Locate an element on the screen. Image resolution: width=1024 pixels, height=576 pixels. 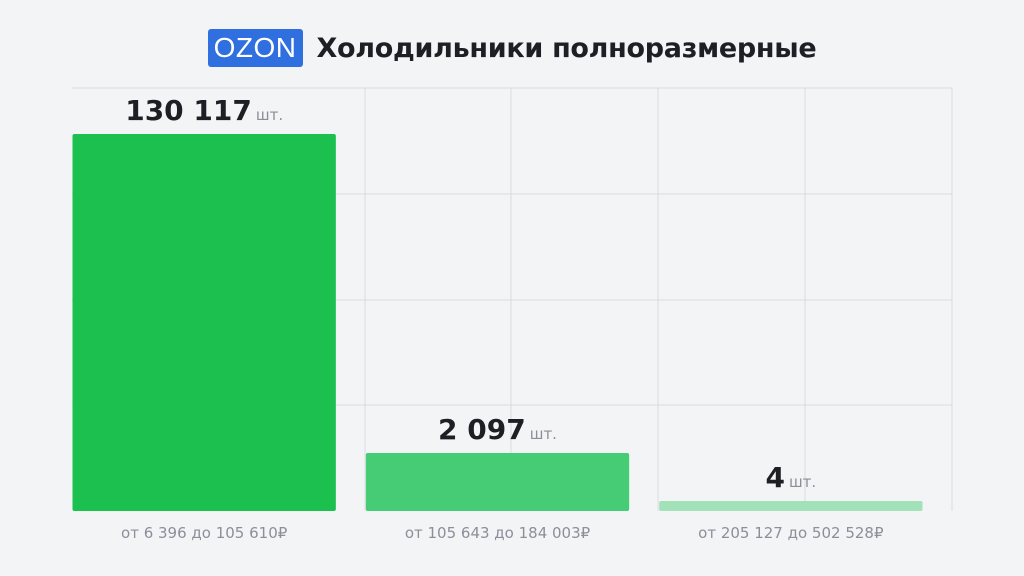
chart-title: Холодильники полноразмерные is located at coordinates (566, 48).